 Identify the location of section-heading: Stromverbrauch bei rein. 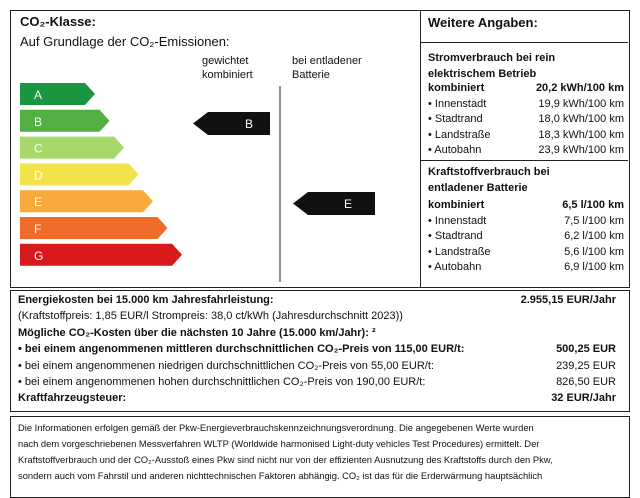
(492, 58).